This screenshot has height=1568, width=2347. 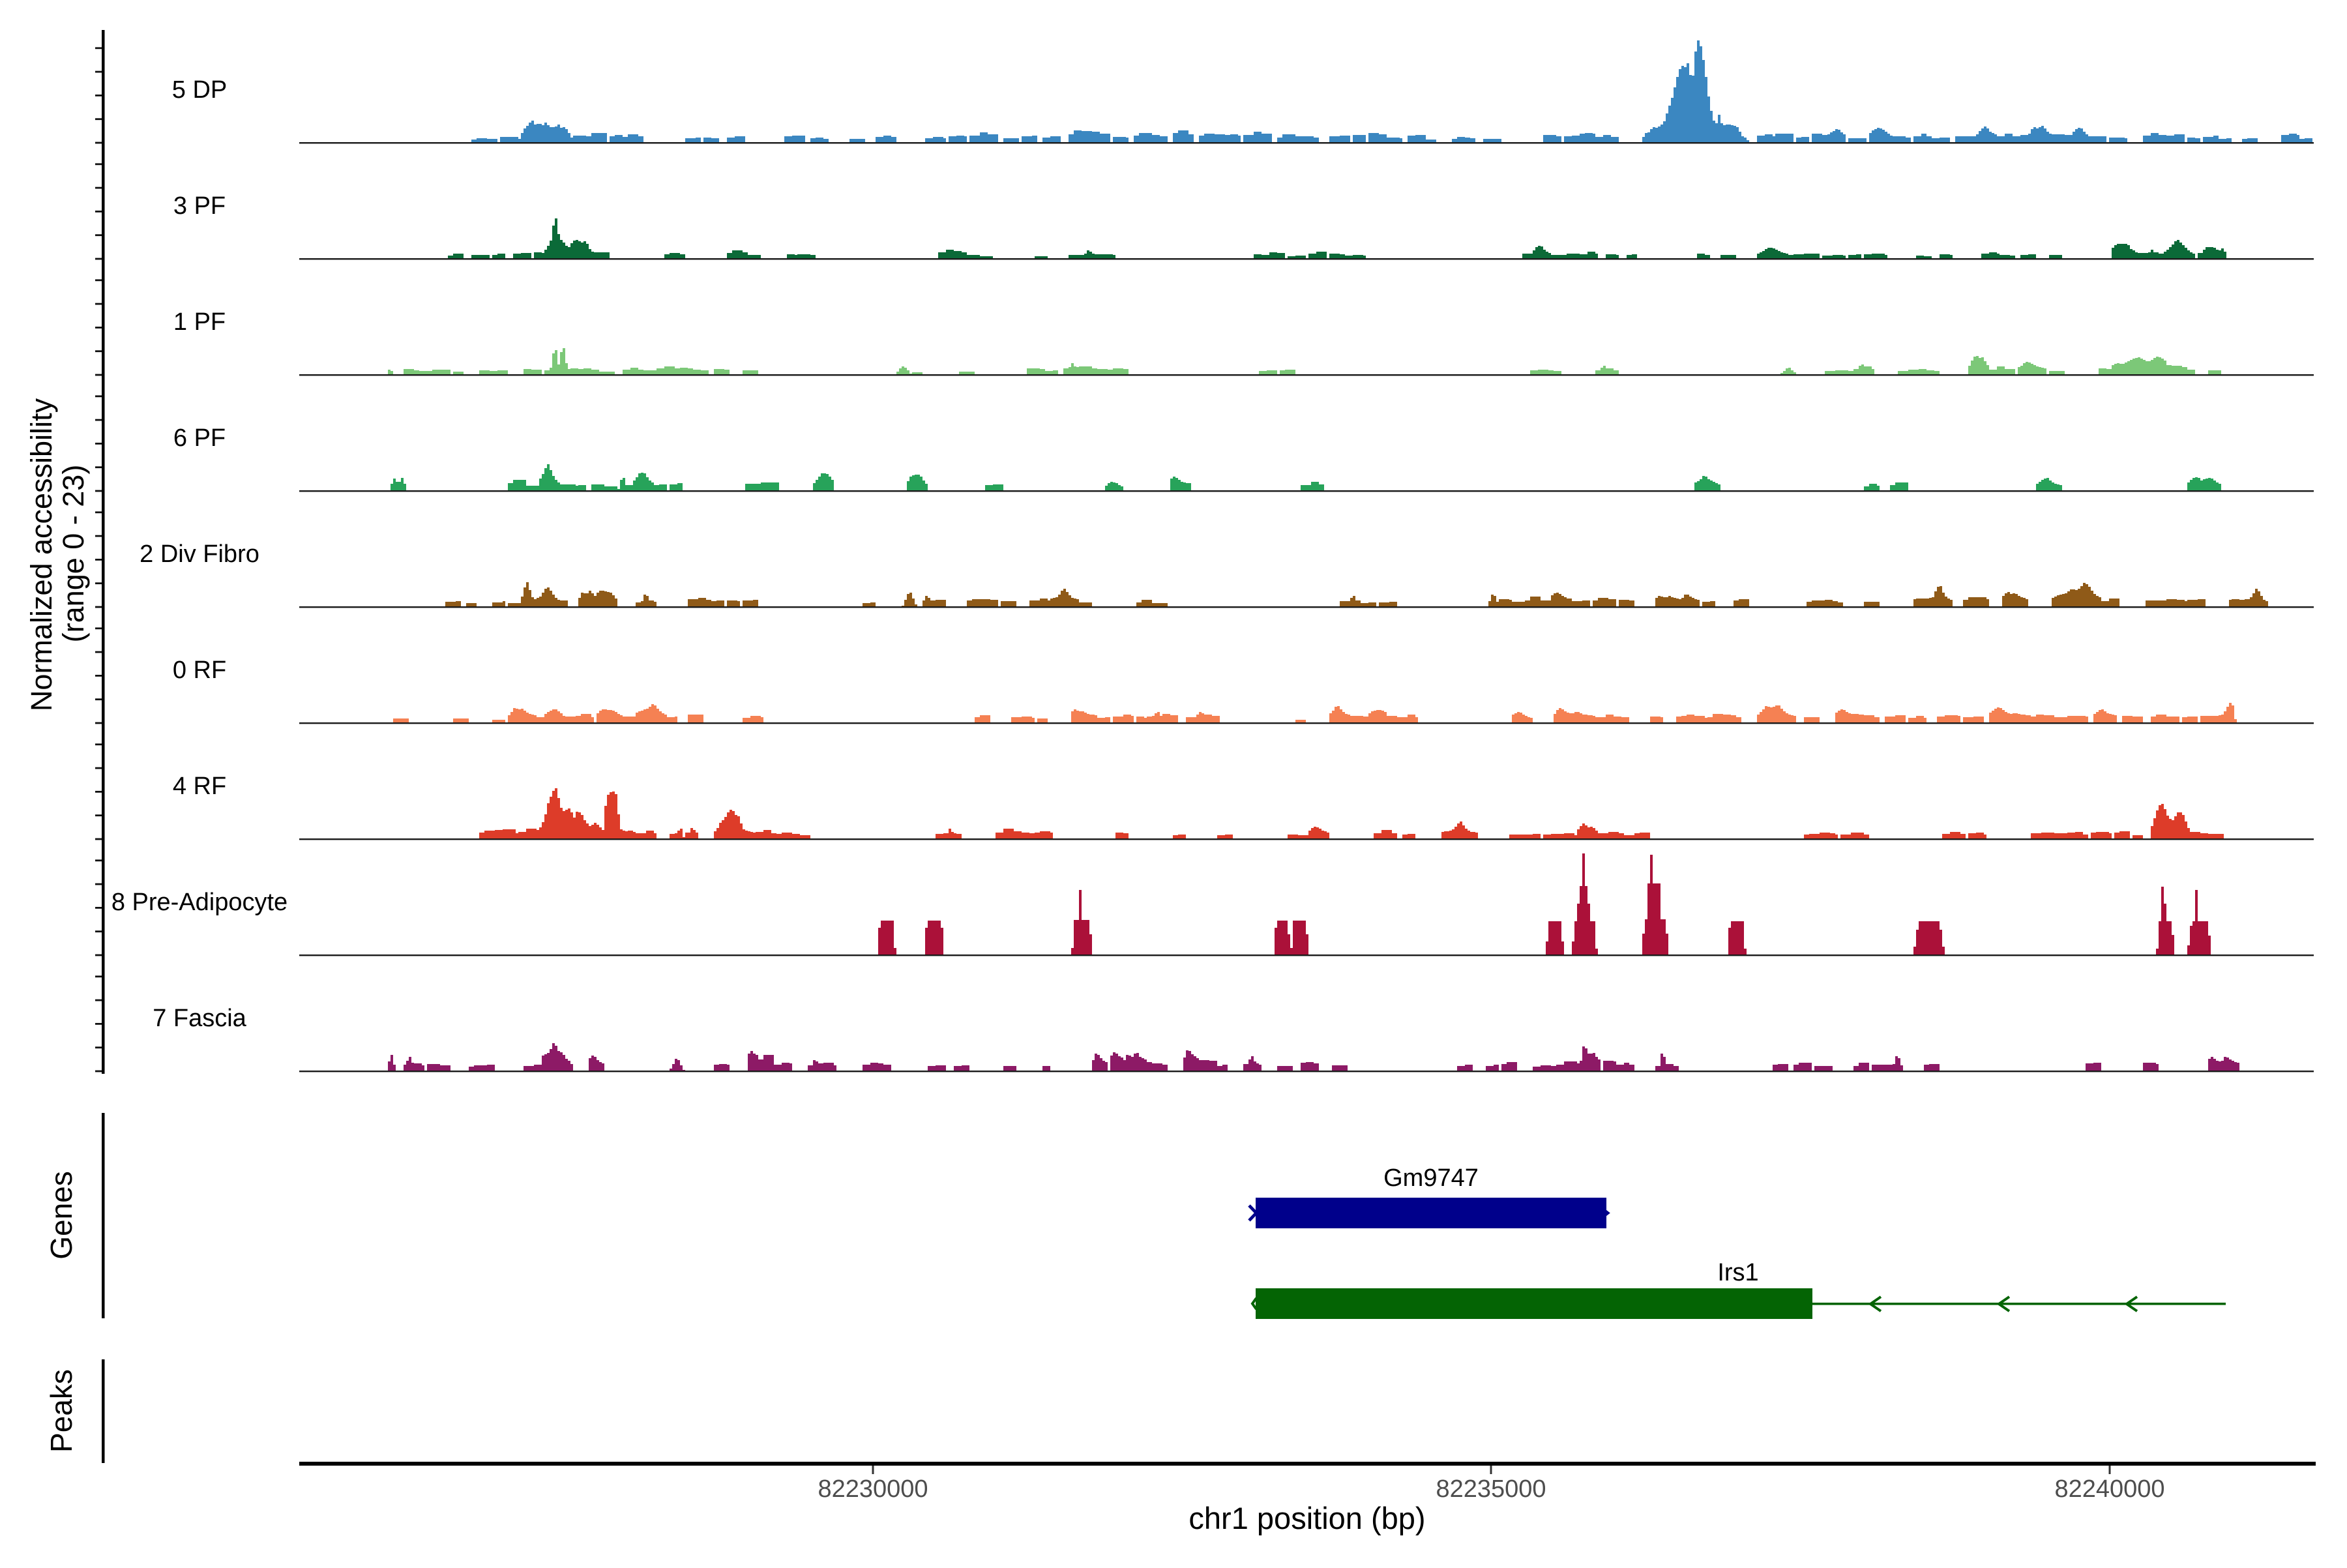 I want to click on svg-text: Genes, so click(x=61, y=1216).